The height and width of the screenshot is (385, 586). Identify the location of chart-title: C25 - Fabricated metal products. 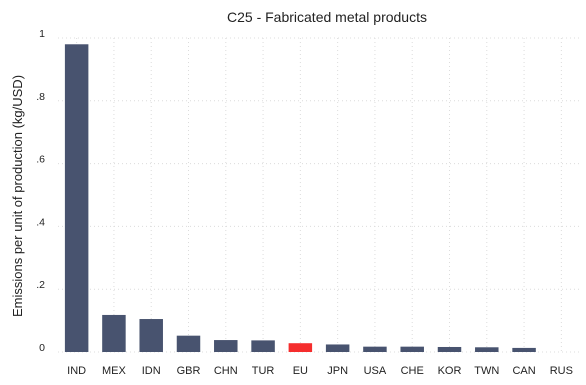
(327, 17).